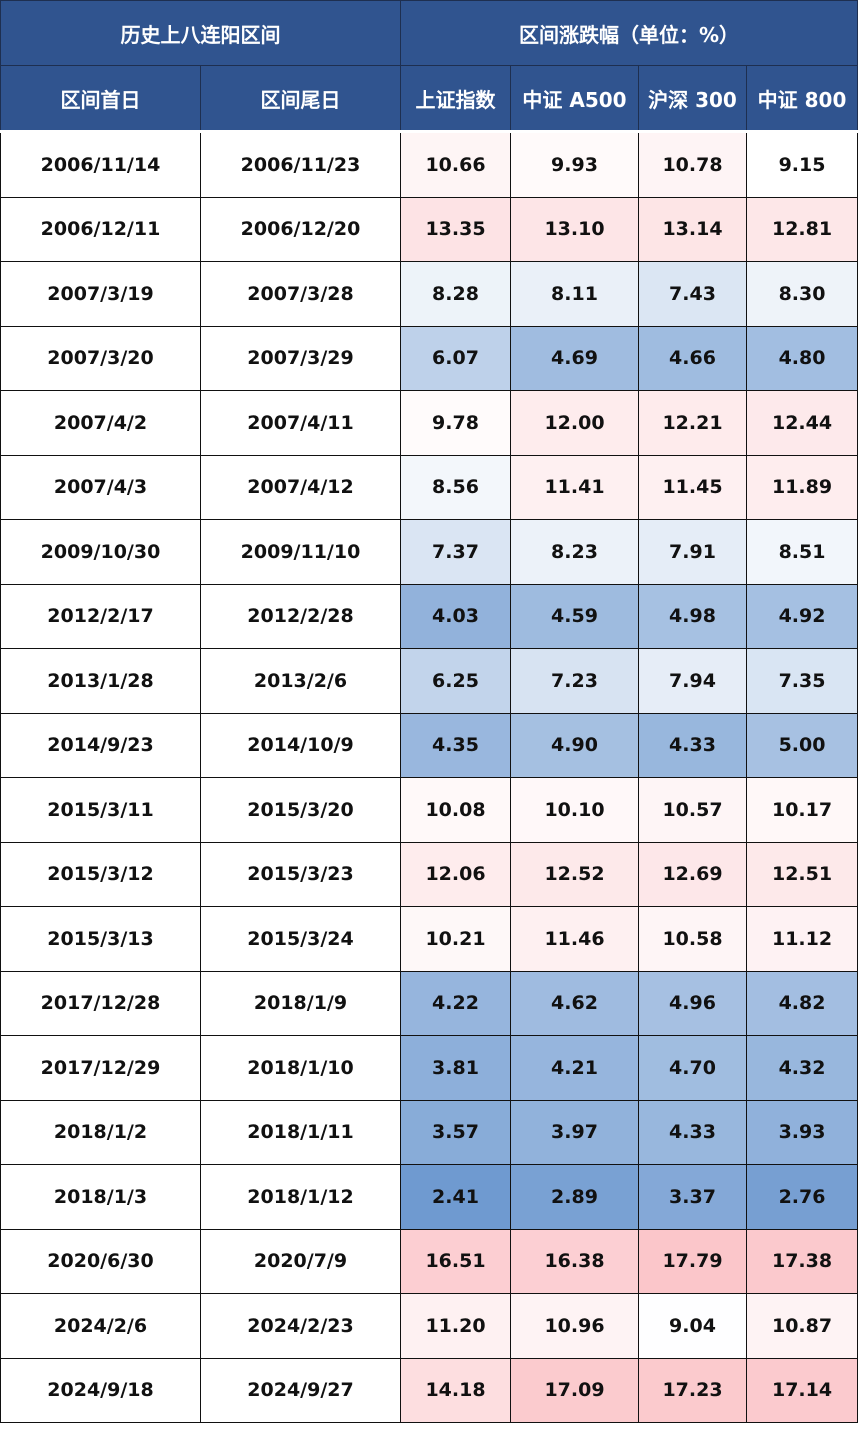 The width and height of the screenshot is (865, 1430). What do you see at coordinates (574, 616) in the screenshot?
I see `return-cell: 4.59` at bounding box center [574, 616].